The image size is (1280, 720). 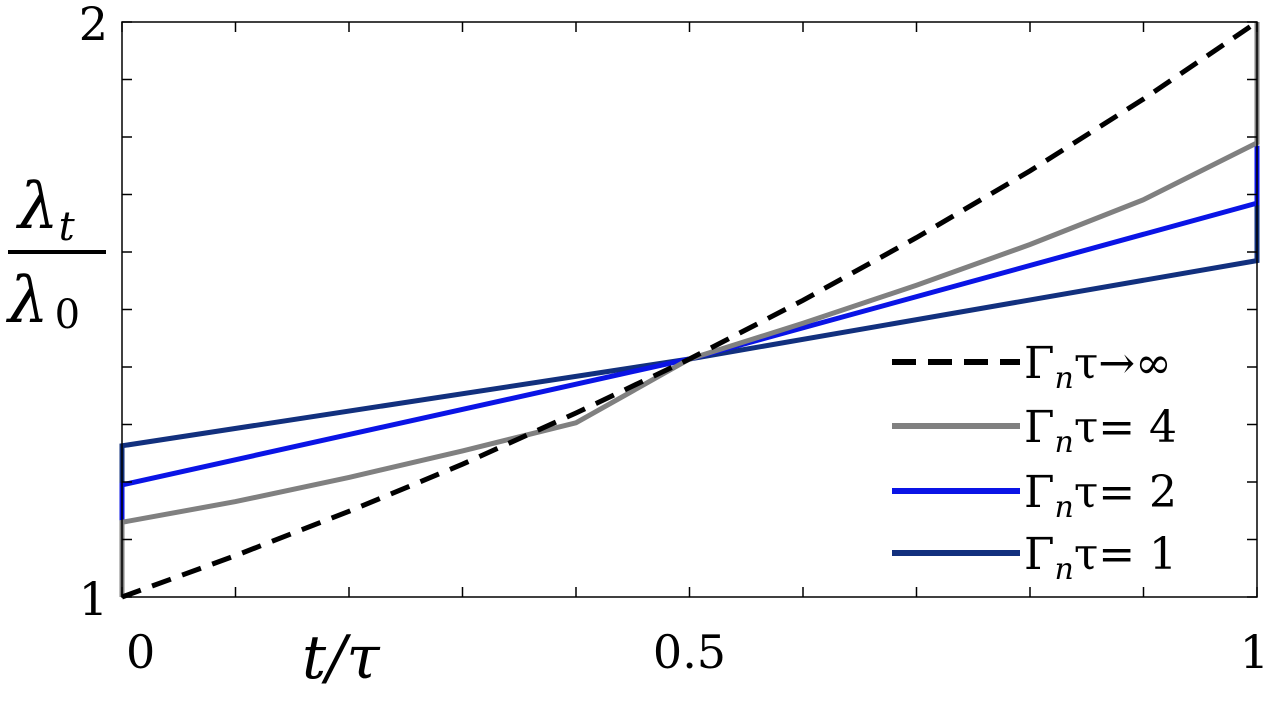 I want to click on legend-label-2: Γnτ= 4, so click(x=1100, y=431).